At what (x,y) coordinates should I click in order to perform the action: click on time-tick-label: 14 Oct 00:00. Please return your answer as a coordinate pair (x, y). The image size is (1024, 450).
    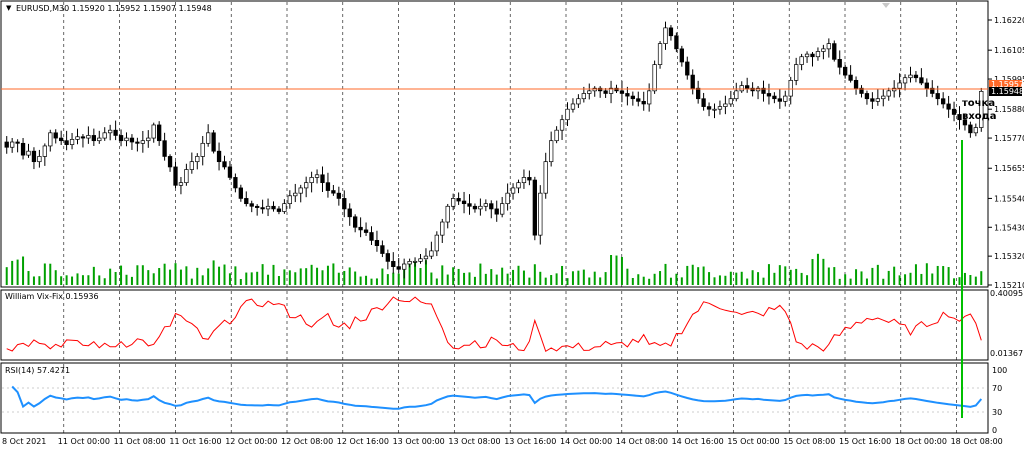
    Looking at the image, I should click on (586, 441).